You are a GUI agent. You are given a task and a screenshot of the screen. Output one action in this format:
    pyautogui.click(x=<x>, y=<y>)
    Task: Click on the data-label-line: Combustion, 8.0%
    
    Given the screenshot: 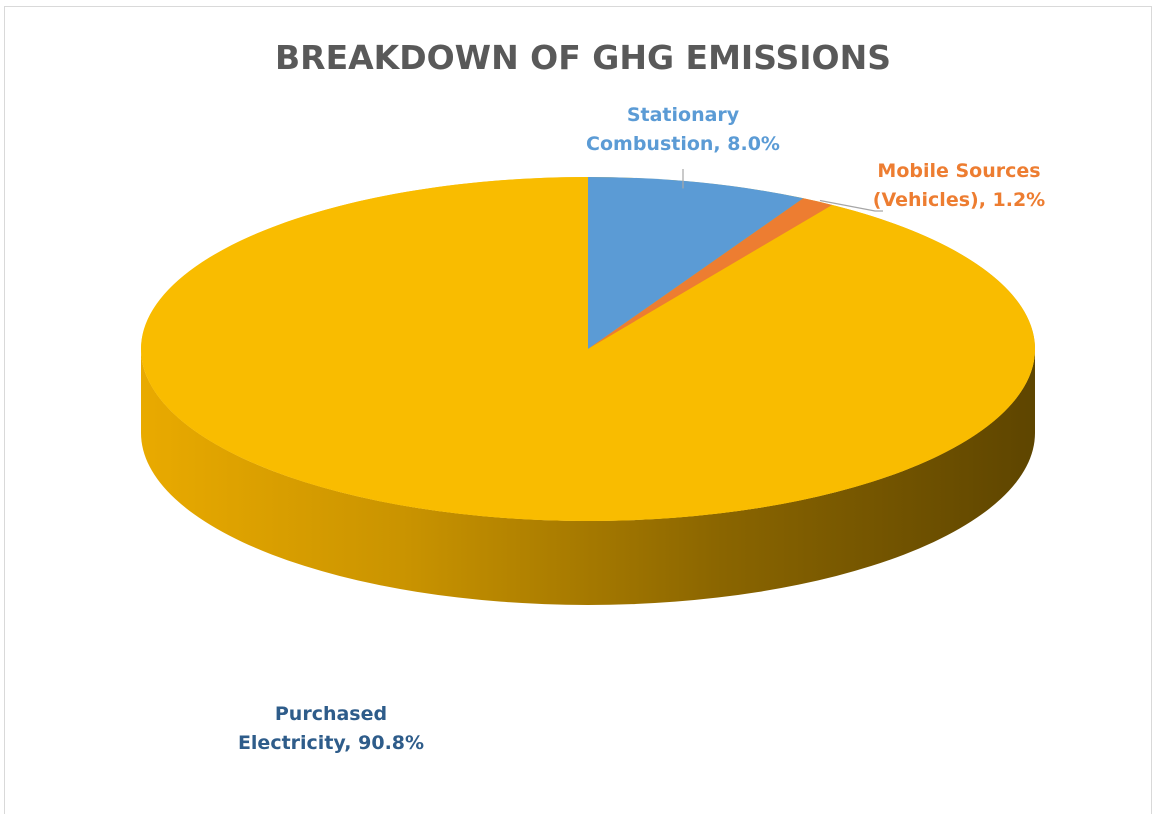 What is the action you would take?
    pyautogui.click(x=683, y=144)
    